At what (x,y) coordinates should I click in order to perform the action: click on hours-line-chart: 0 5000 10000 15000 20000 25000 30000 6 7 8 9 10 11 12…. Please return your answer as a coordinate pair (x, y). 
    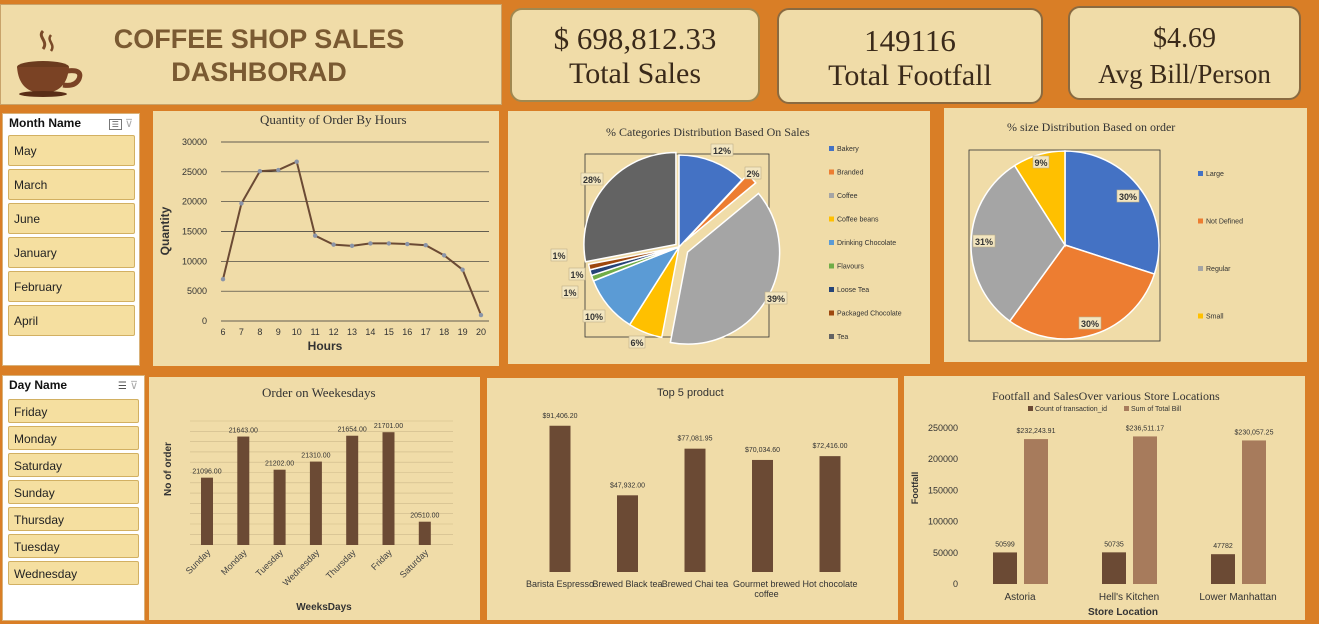
    Looking at the image, I should click on (323, 245).